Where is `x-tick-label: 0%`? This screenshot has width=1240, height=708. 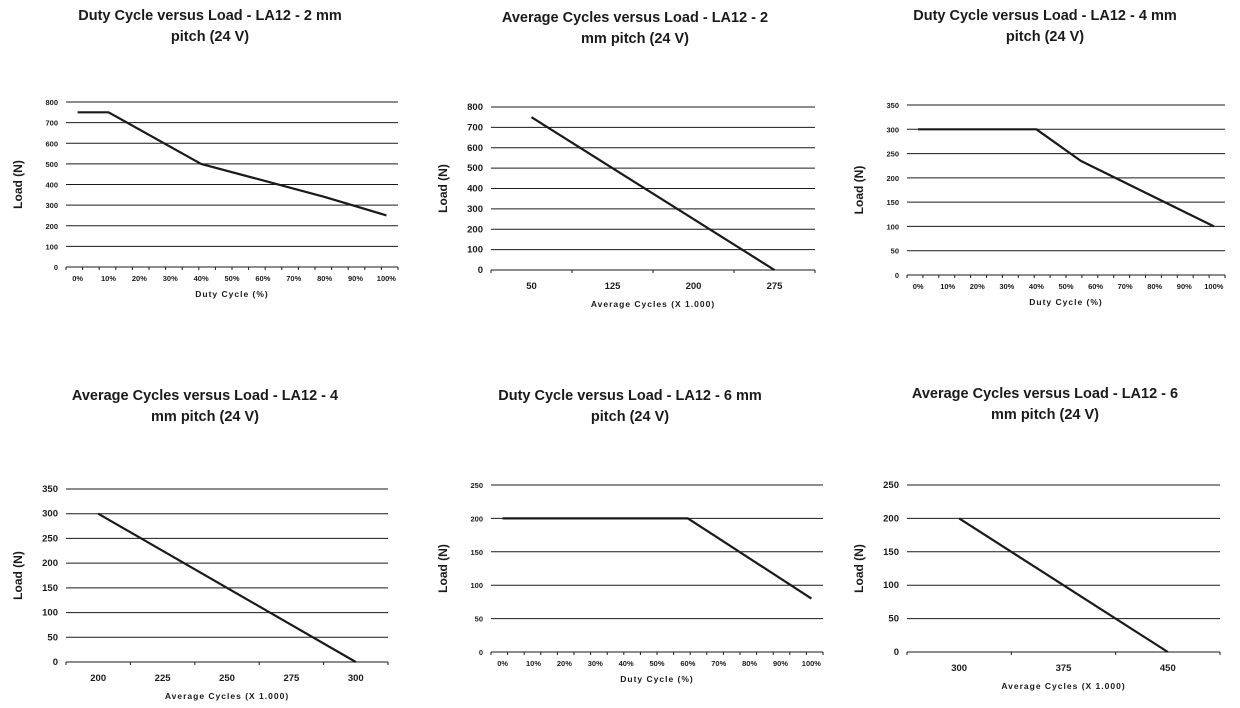 x-tick-label: 0% is located at coordinates (918, 286).